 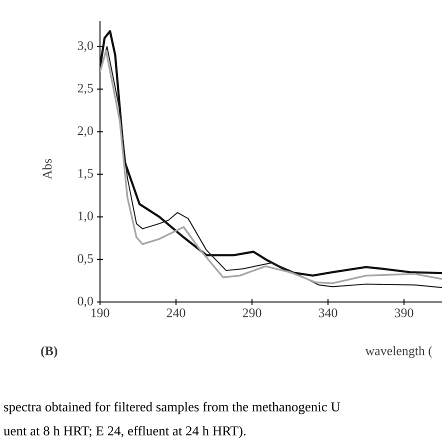 What do you see at coordinates (100, 313) in the screenshot?
I see `x-tick-label: 190` at bounding box center [100, 313].